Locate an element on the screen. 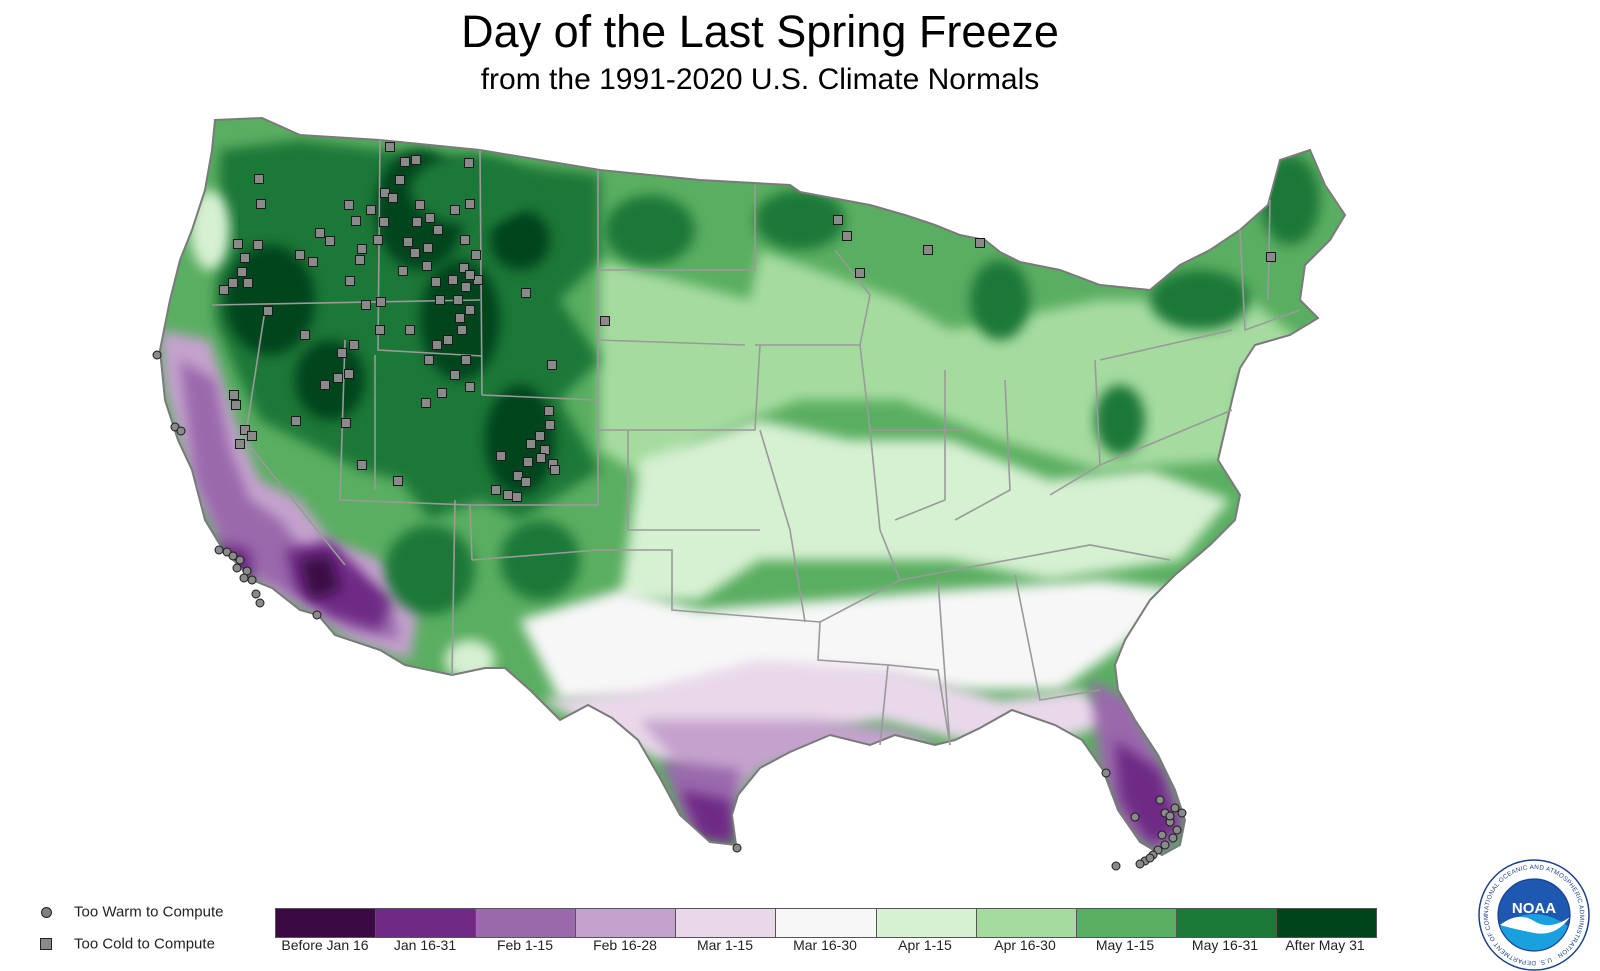  scale-label: Apr 16-30 is located at coordinates (1025, 945).